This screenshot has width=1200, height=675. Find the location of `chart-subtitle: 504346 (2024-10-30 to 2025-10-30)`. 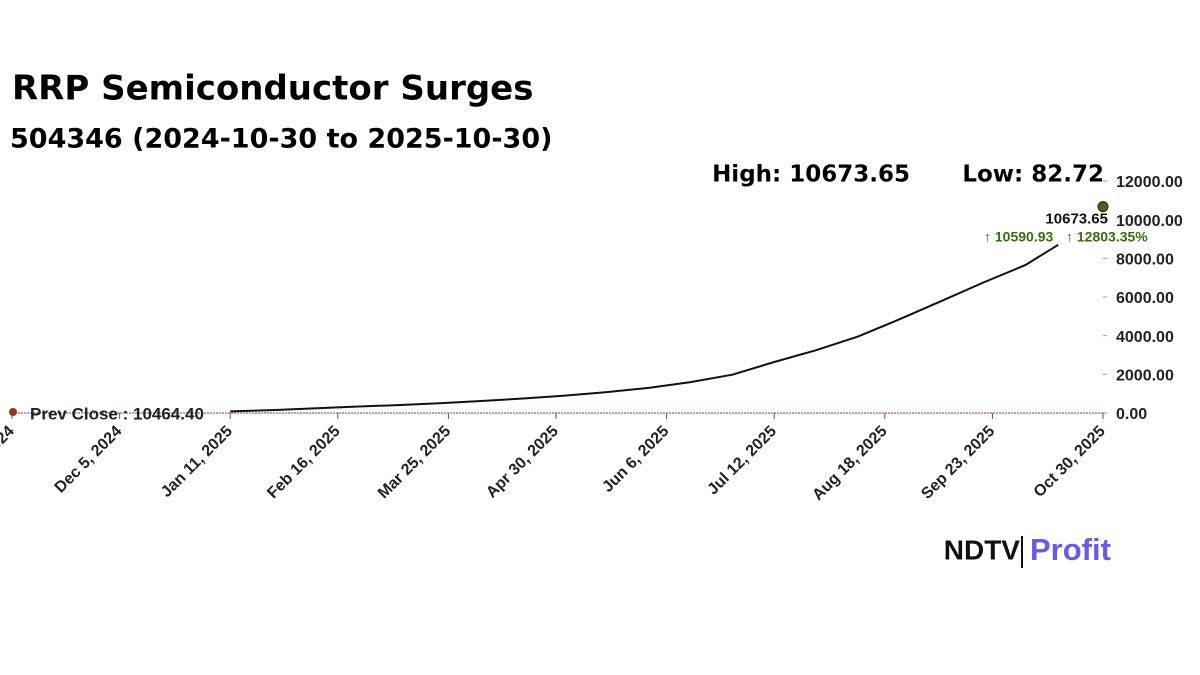

chart-subtitle: 504346 (2024-10-30 to 2025-10-30) is located at coordinates (281, 139).